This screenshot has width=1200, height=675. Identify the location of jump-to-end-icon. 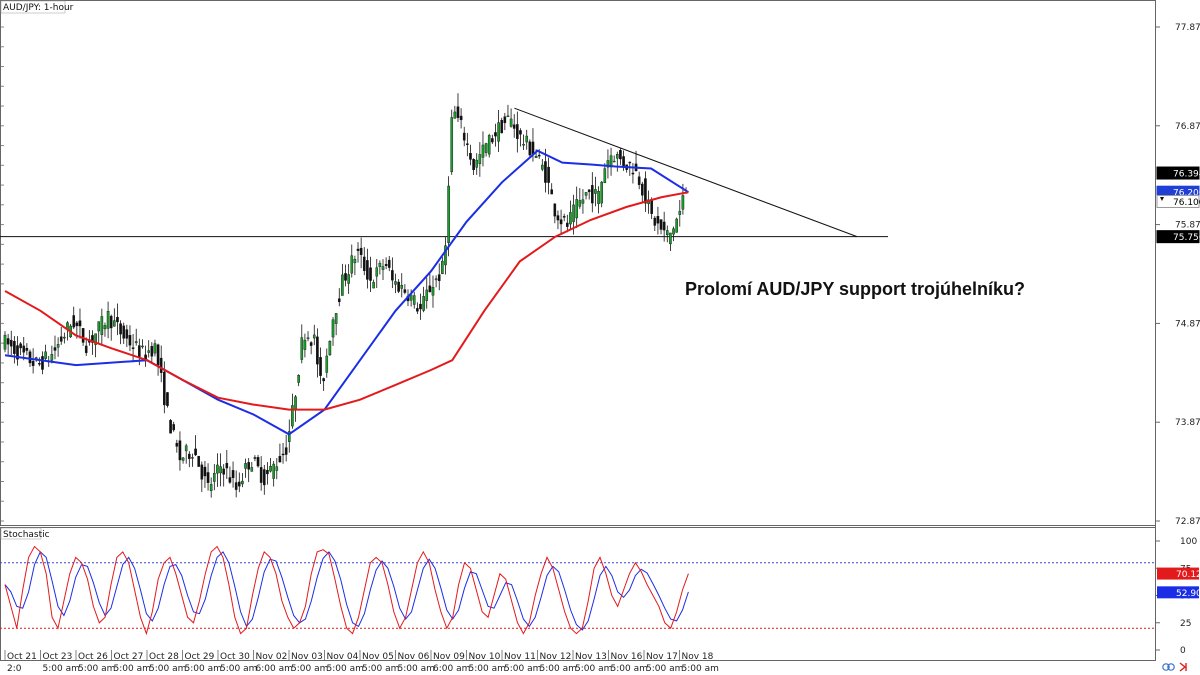
(1183, 667).